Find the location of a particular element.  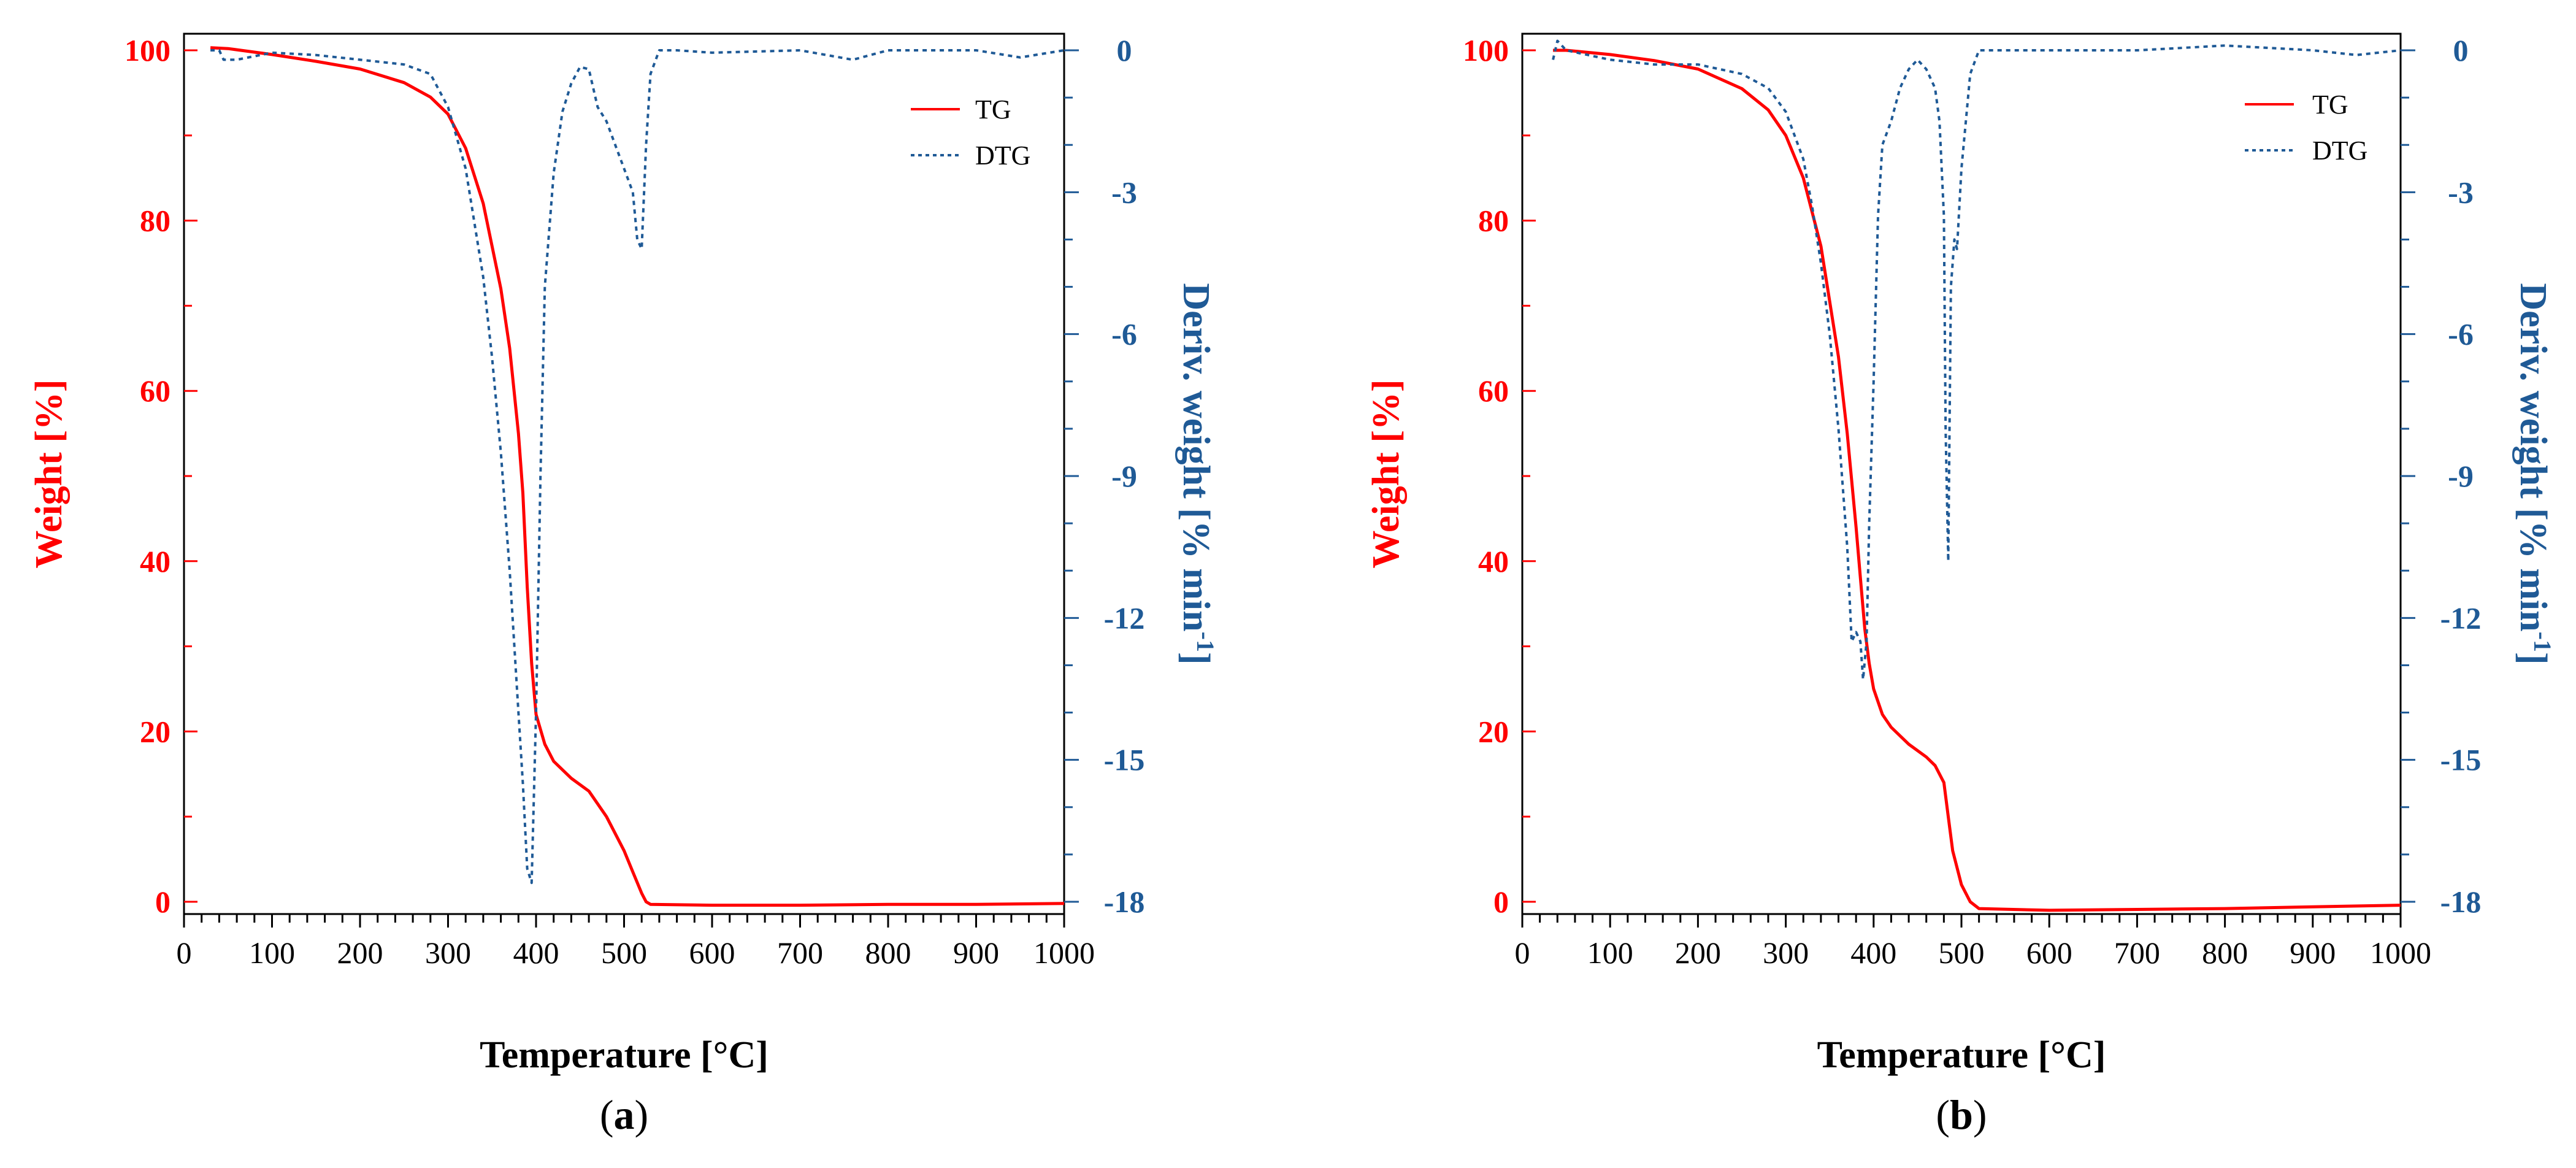

panel-letter-b: b is located at coordinates (1961, 1115).